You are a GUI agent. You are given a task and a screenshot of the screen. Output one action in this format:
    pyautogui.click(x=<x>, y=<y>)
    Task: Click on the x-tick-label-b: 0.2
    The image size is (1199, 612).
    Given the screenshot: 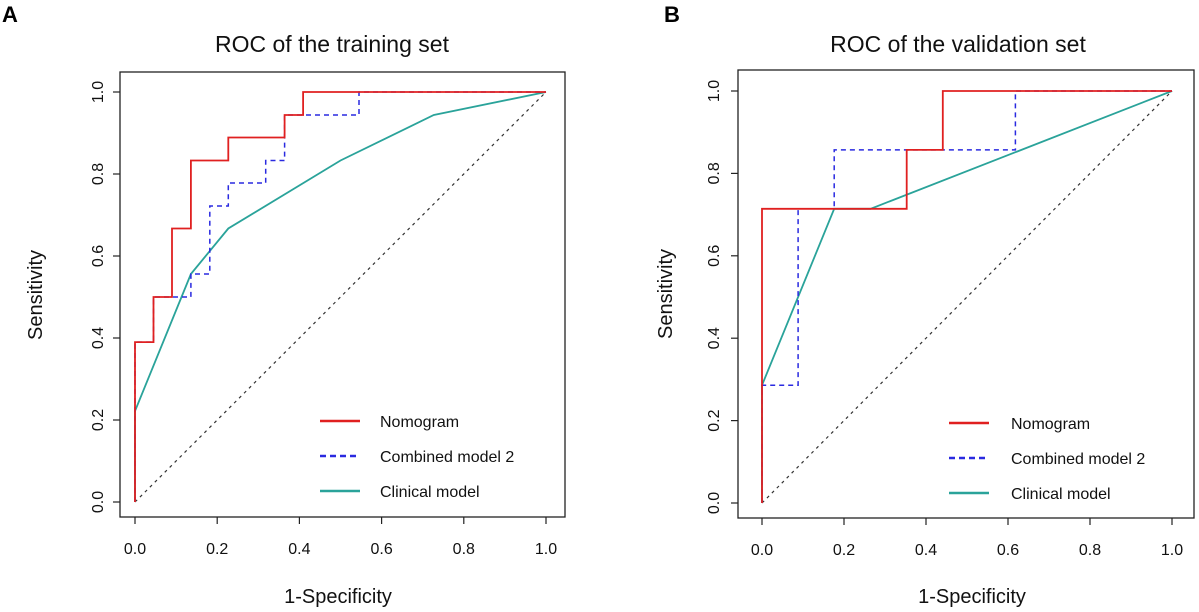 What is the action you would take?
    pyautogui.click(x=844, y=550)
    